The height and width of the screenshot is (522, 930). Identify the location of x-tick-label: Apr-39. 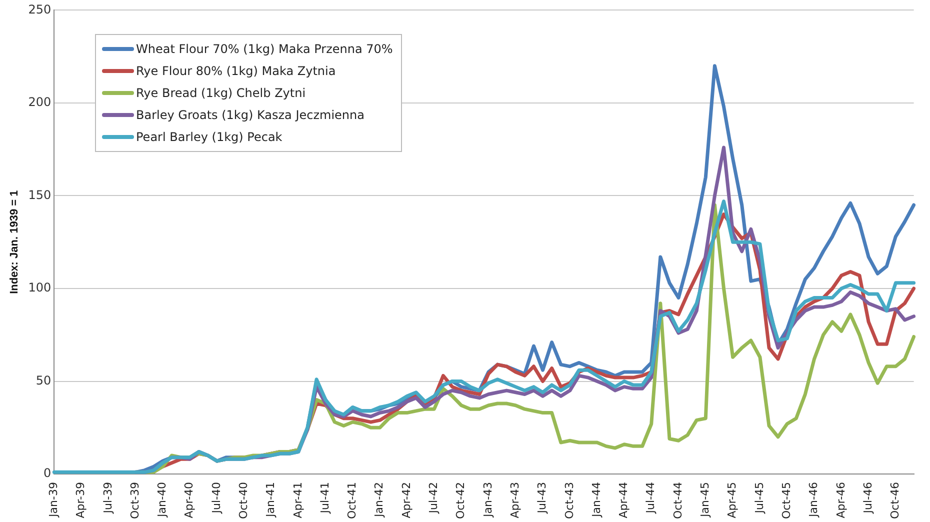
(81, 500).